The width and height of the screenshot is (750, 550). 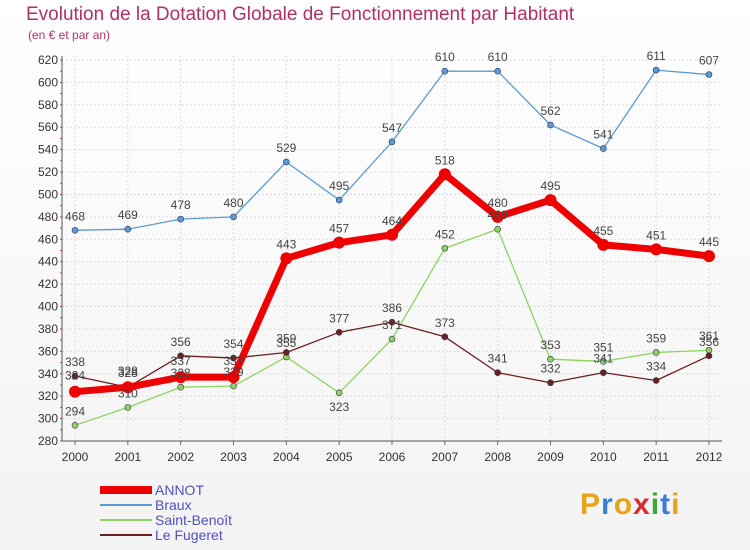 I want to click on data-label-braux: 541, so click(x=603, y=135).